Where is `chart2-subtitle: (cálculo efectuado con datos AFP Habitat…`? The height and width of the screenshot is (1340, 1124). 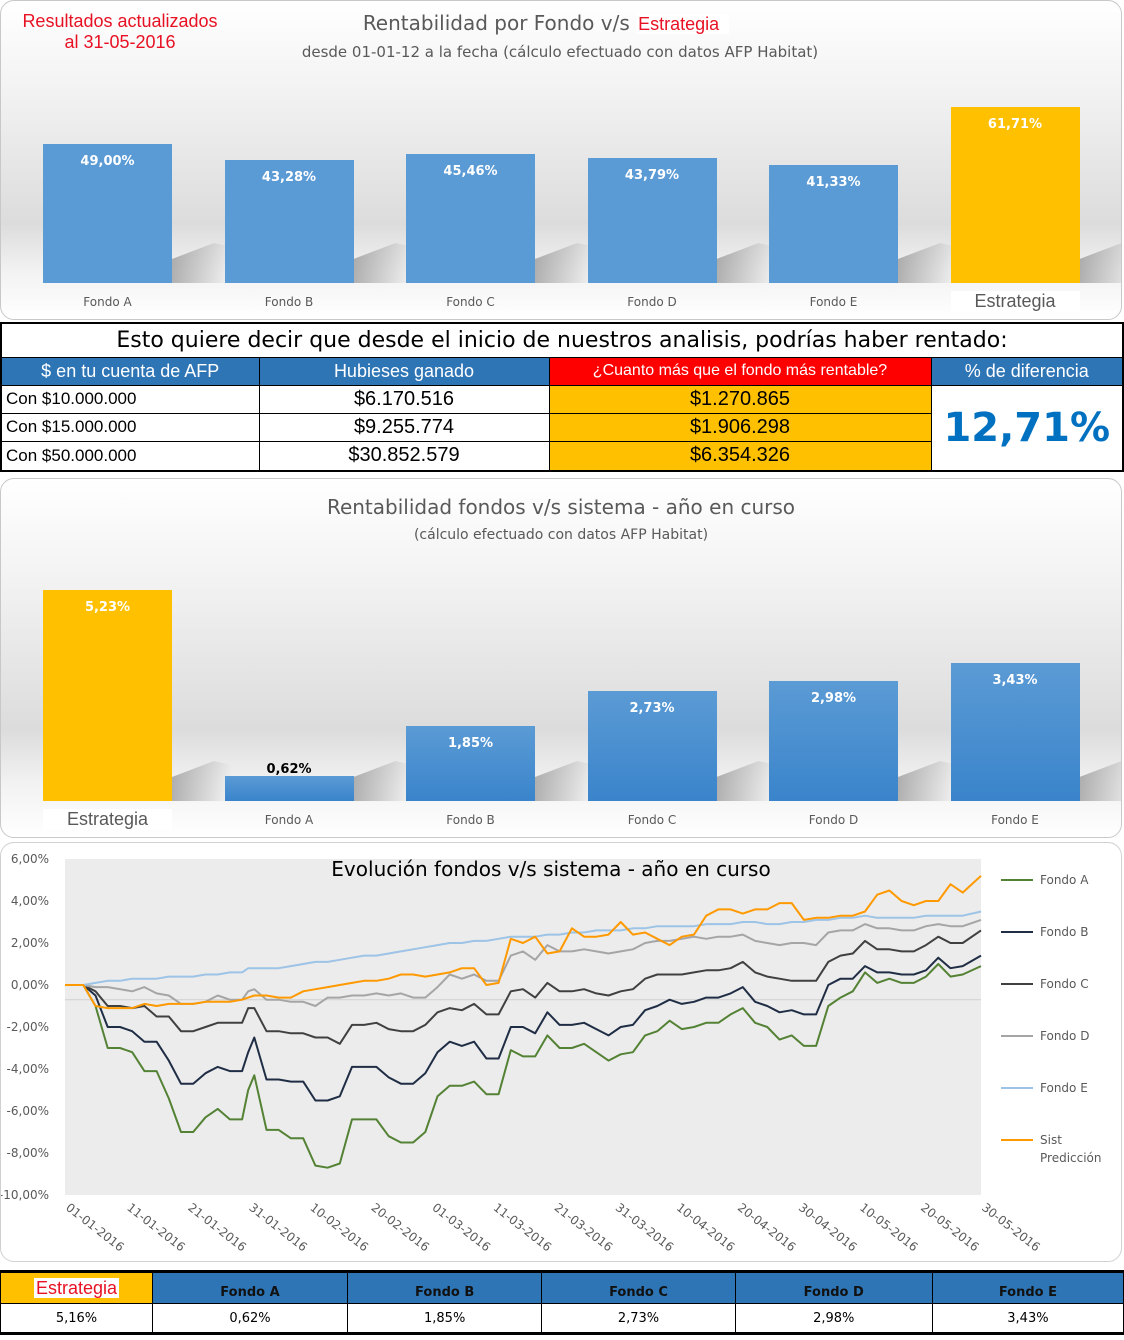 chart2-subtitle: (cálculo efectuado con datos AFP Habitat… is located at coordinates (561, 535).